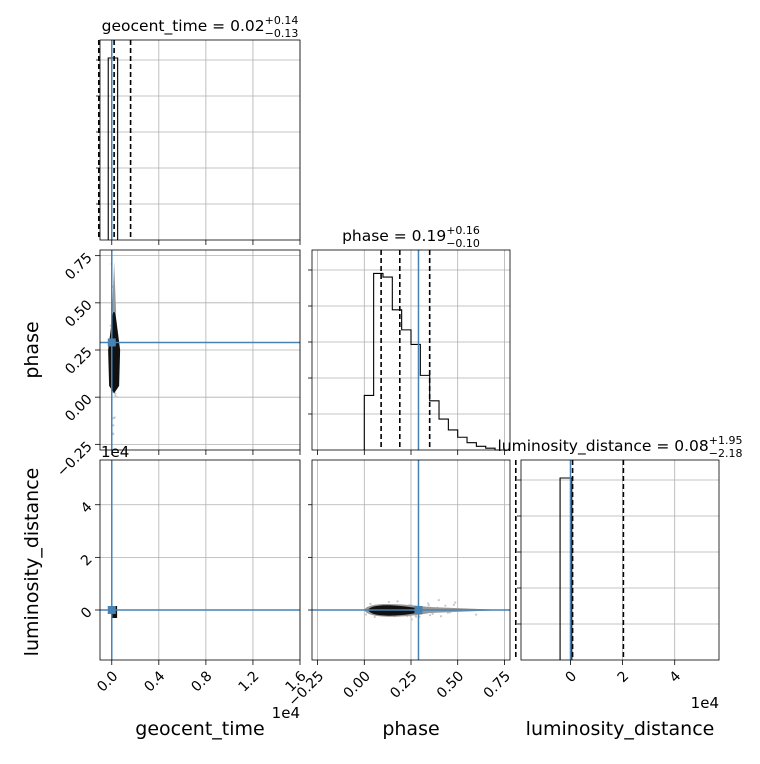  What do you see at coordinates (705, 703) in the screenshot?
I see `offset-label-x-luminosity_distance: 1e4` at bounding box center [705, 703].